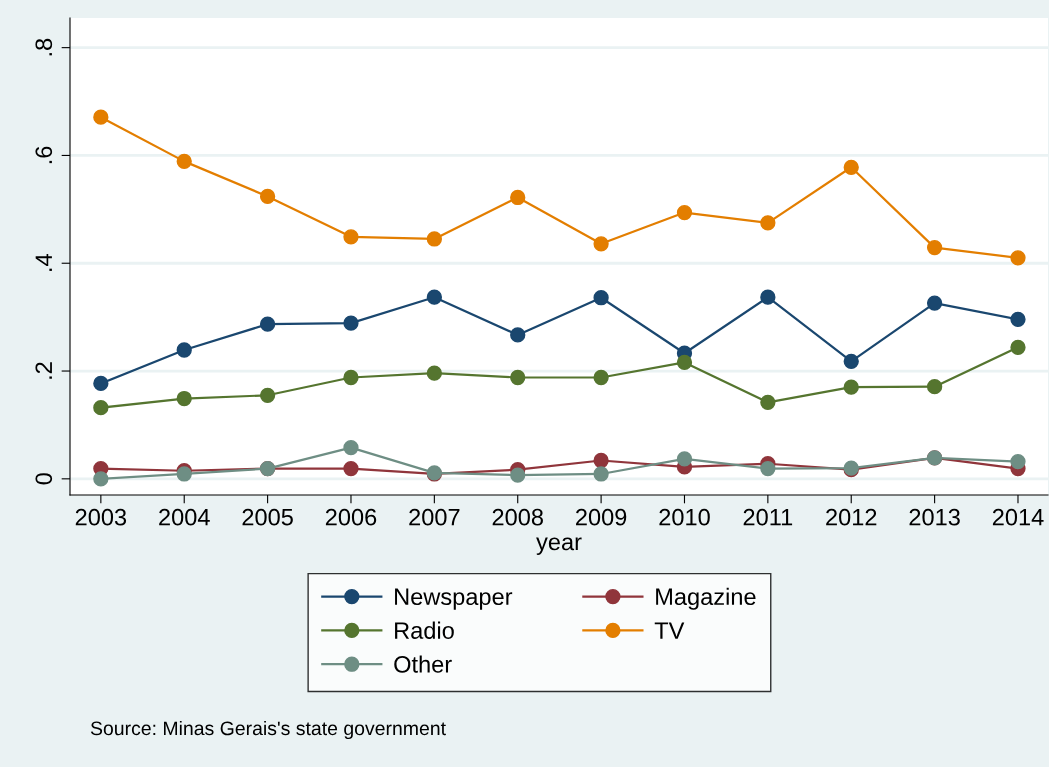 This screenshot has width=1049, height=767. I want to click on legend-label: TV, so click(669, 630).